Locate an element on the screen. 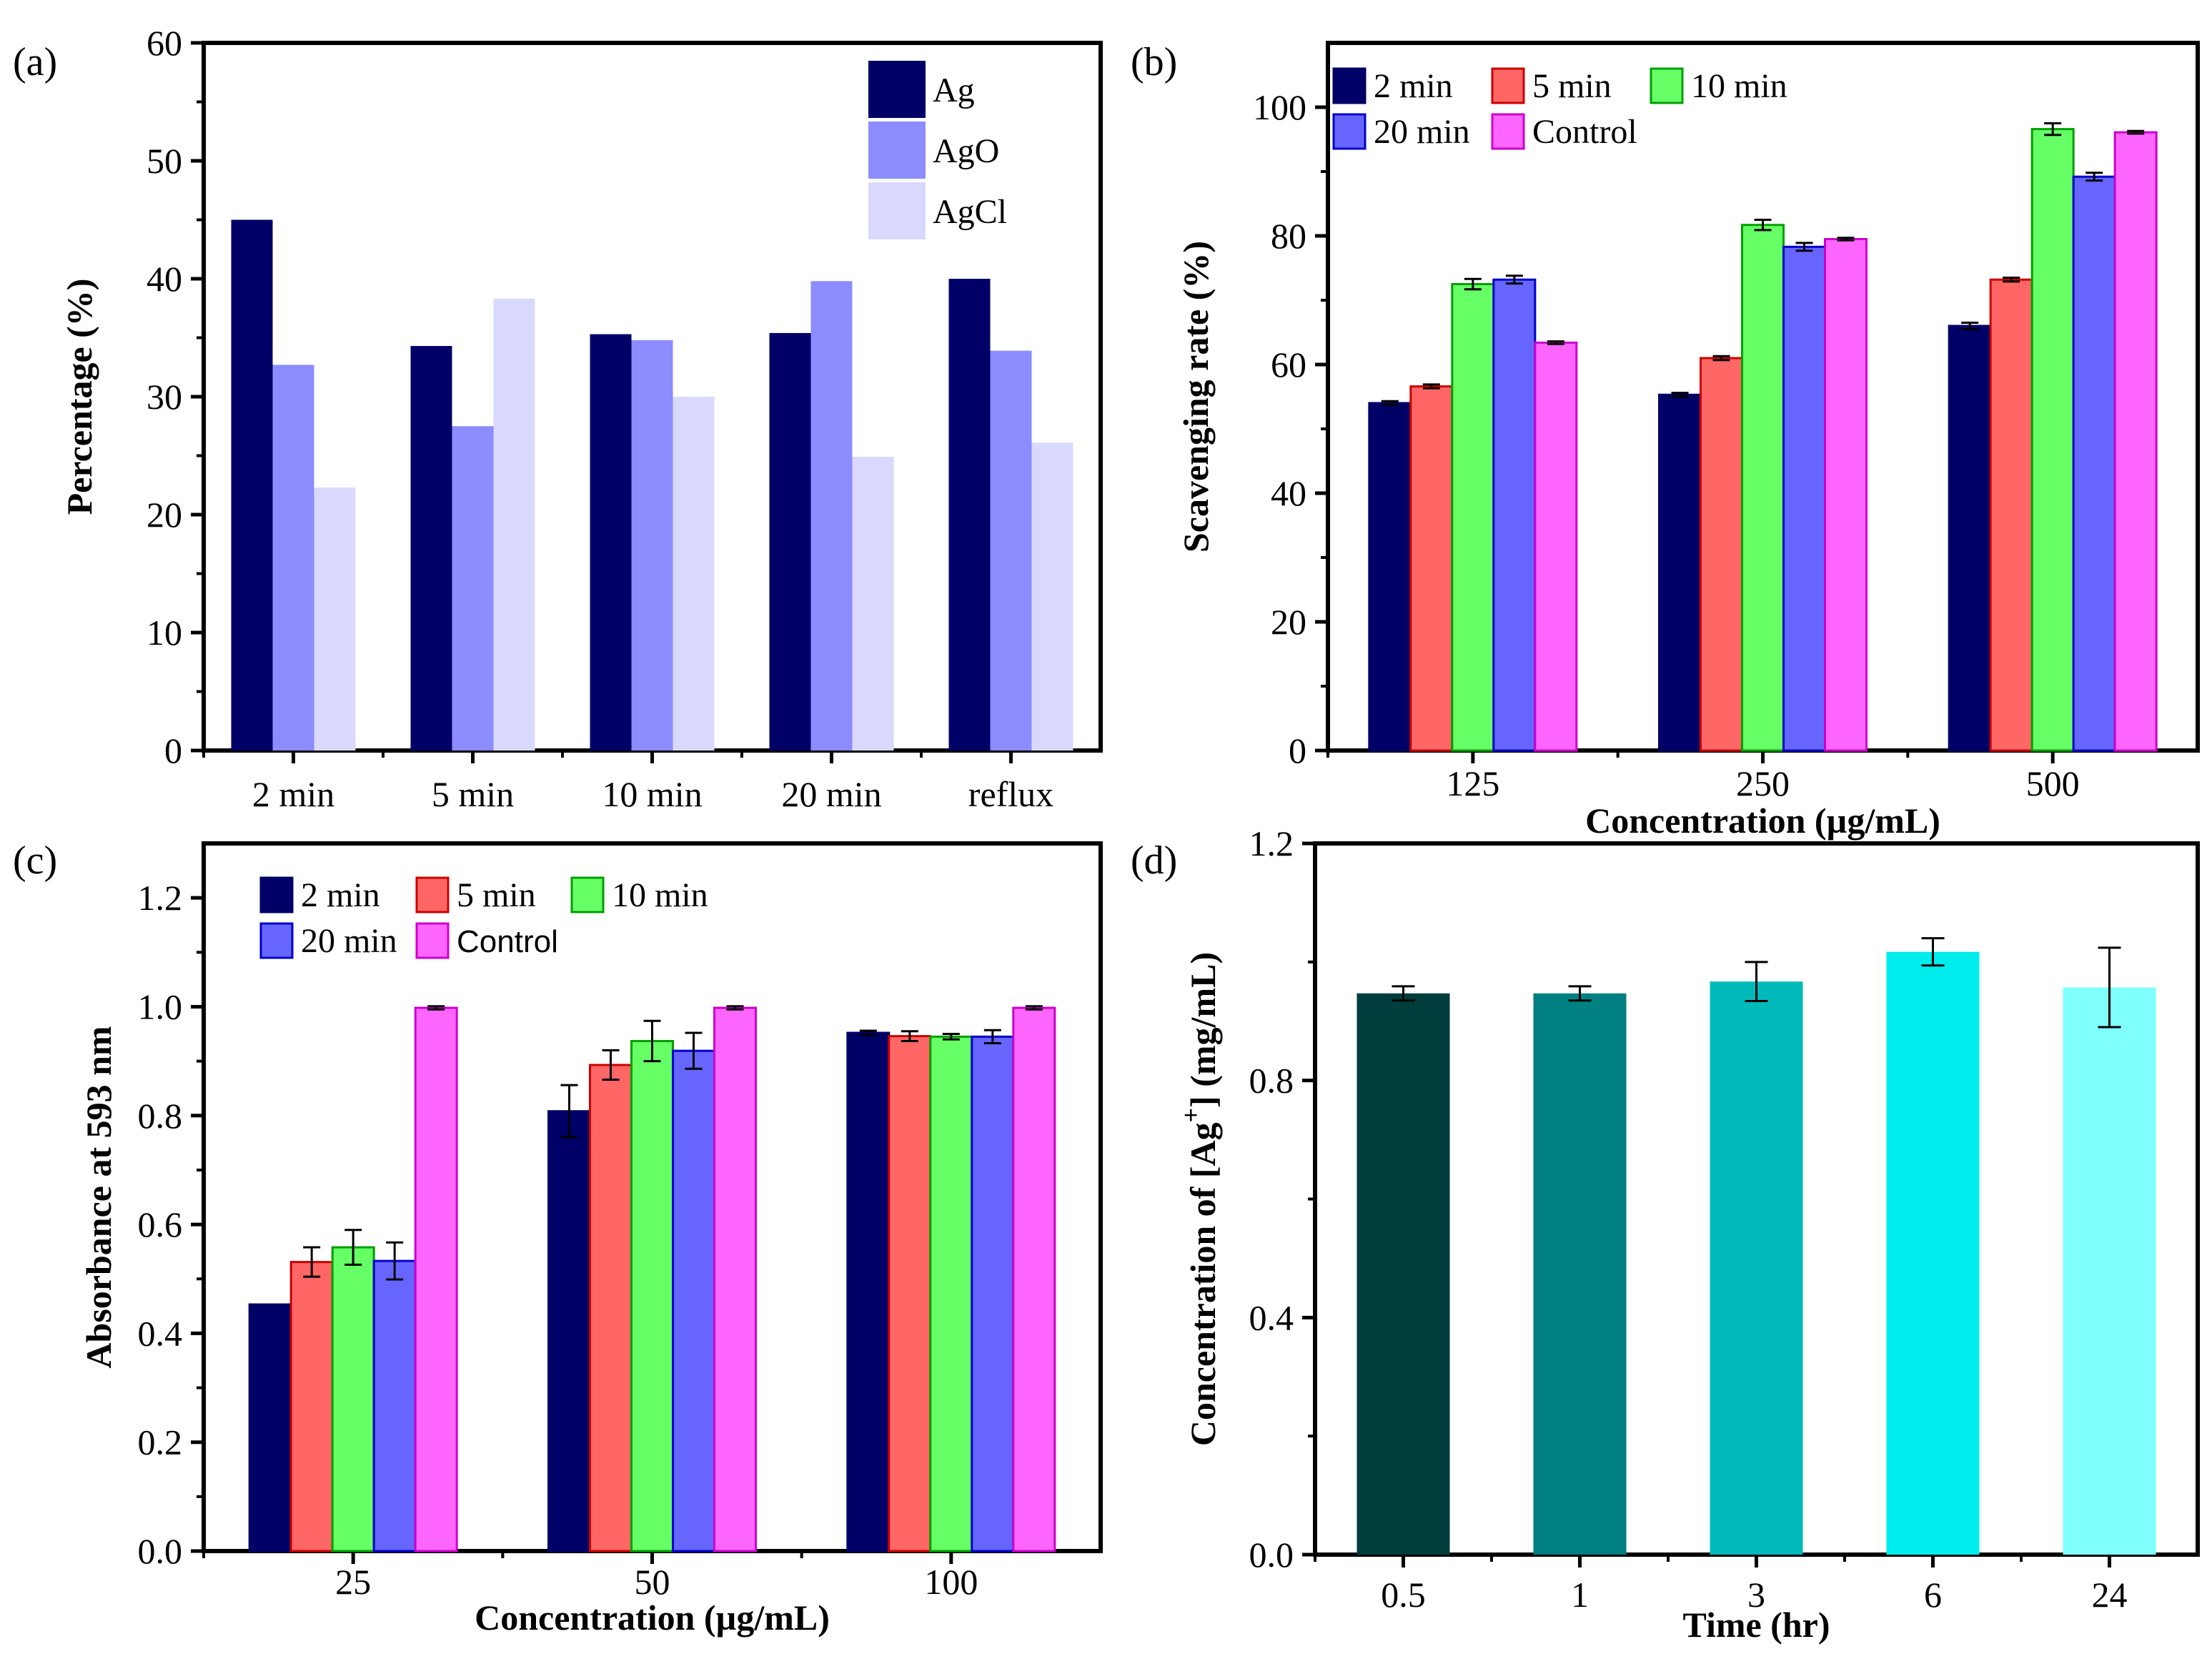 Image resolution: width=2212 pixels, height=1669 pixels. x-tick-label: 5 min is located at coordinates (473, 794).